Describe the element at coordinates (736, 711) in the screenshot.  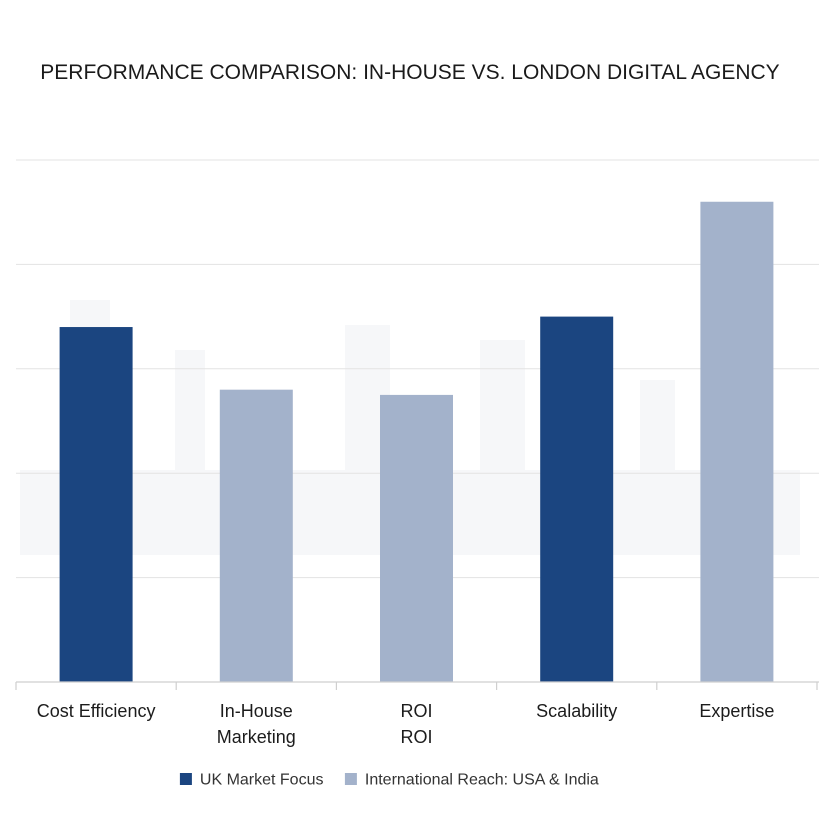
I see `category-label: Expertise` at that location.